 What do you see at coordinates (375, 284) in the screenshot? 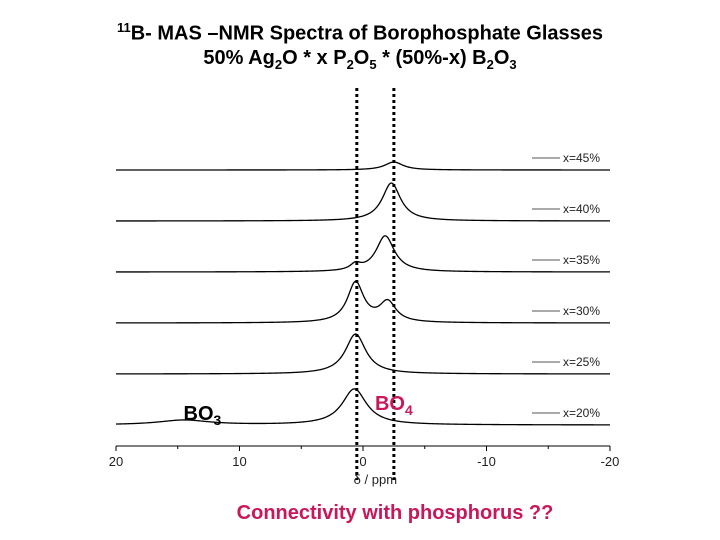
I see `reference-lines` at bounding box center [375, 284].